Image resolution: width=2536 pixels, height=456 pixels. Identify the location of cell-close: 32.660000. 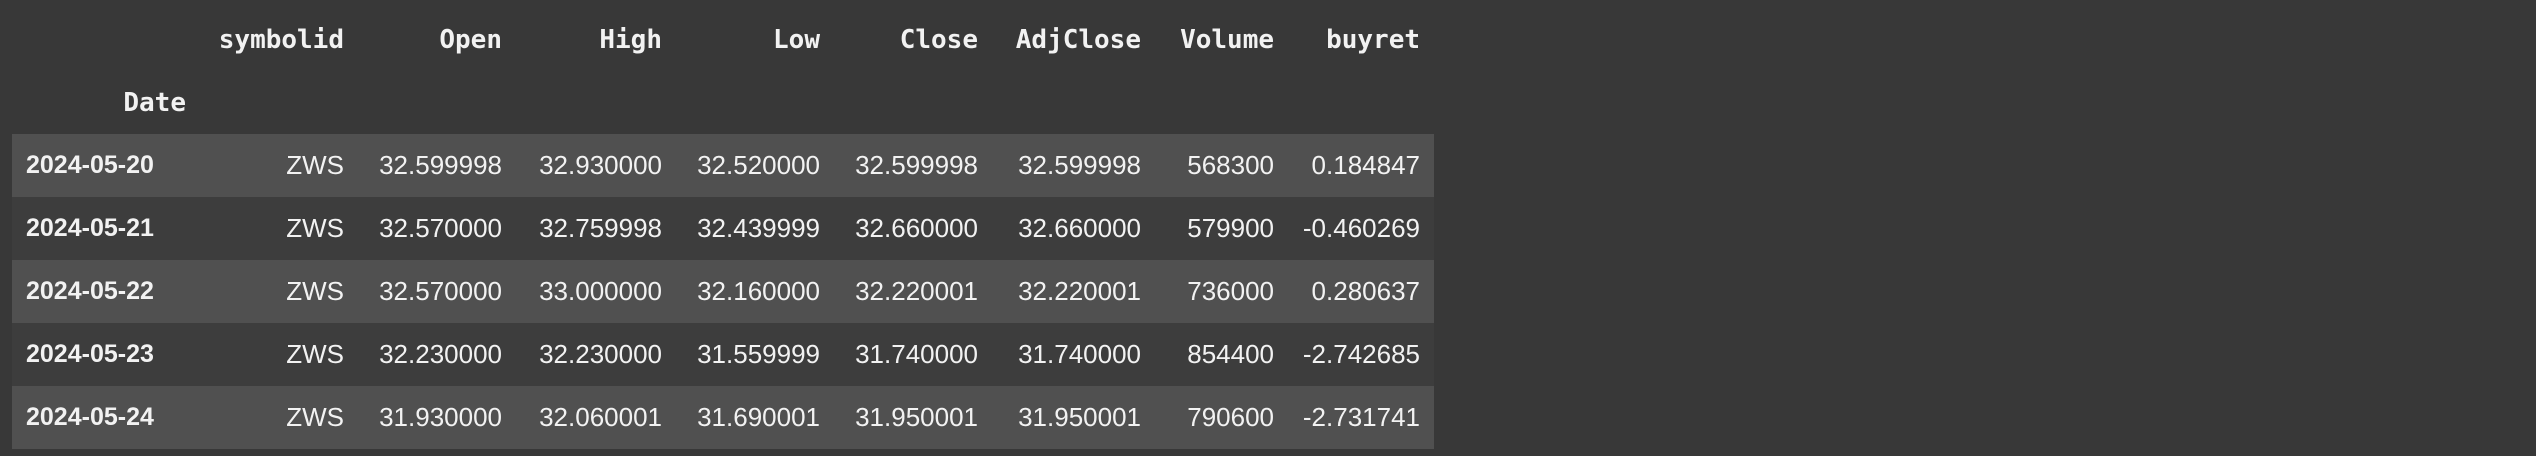
(916, 228).